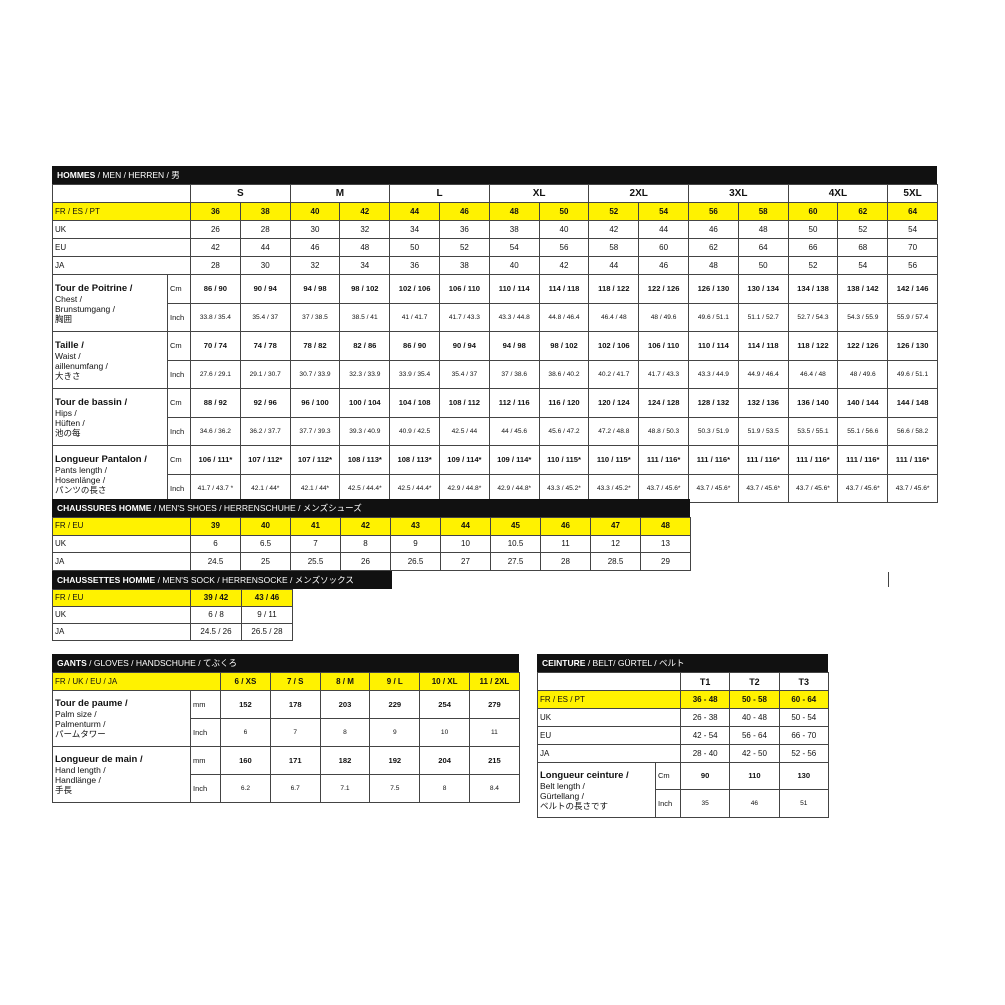 The width and height of the screenshot is (1005, 1005). I want to click on value-cell: 44 / 45.6, so click(514, 431).